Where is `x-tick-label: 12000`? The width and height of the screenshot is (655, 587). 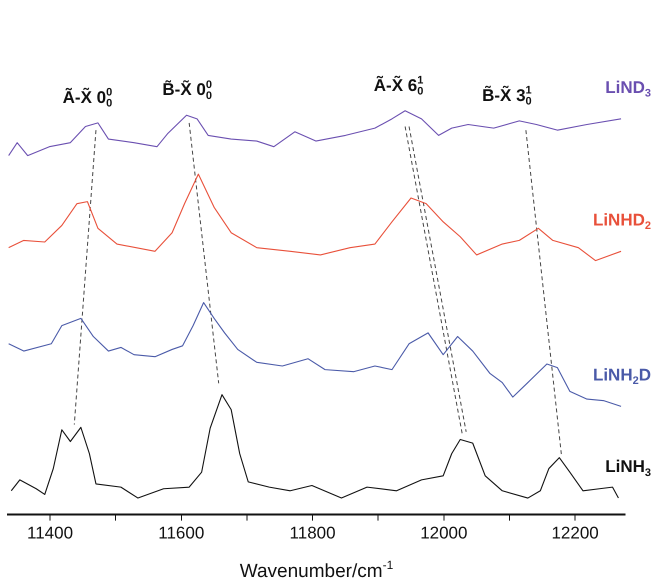
x-tick-label: 12000 is located at coordinates (444, 532).